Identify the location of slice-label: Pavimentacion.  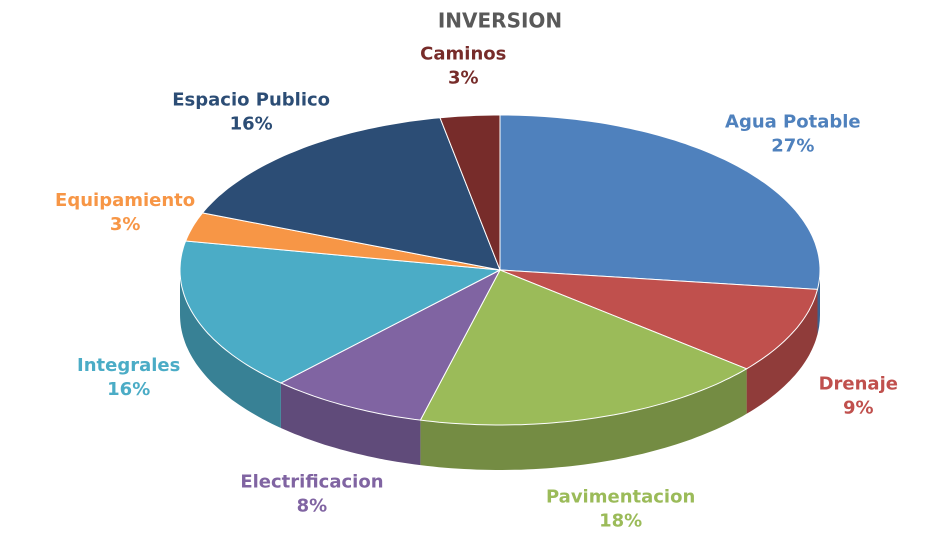
(620, 497).